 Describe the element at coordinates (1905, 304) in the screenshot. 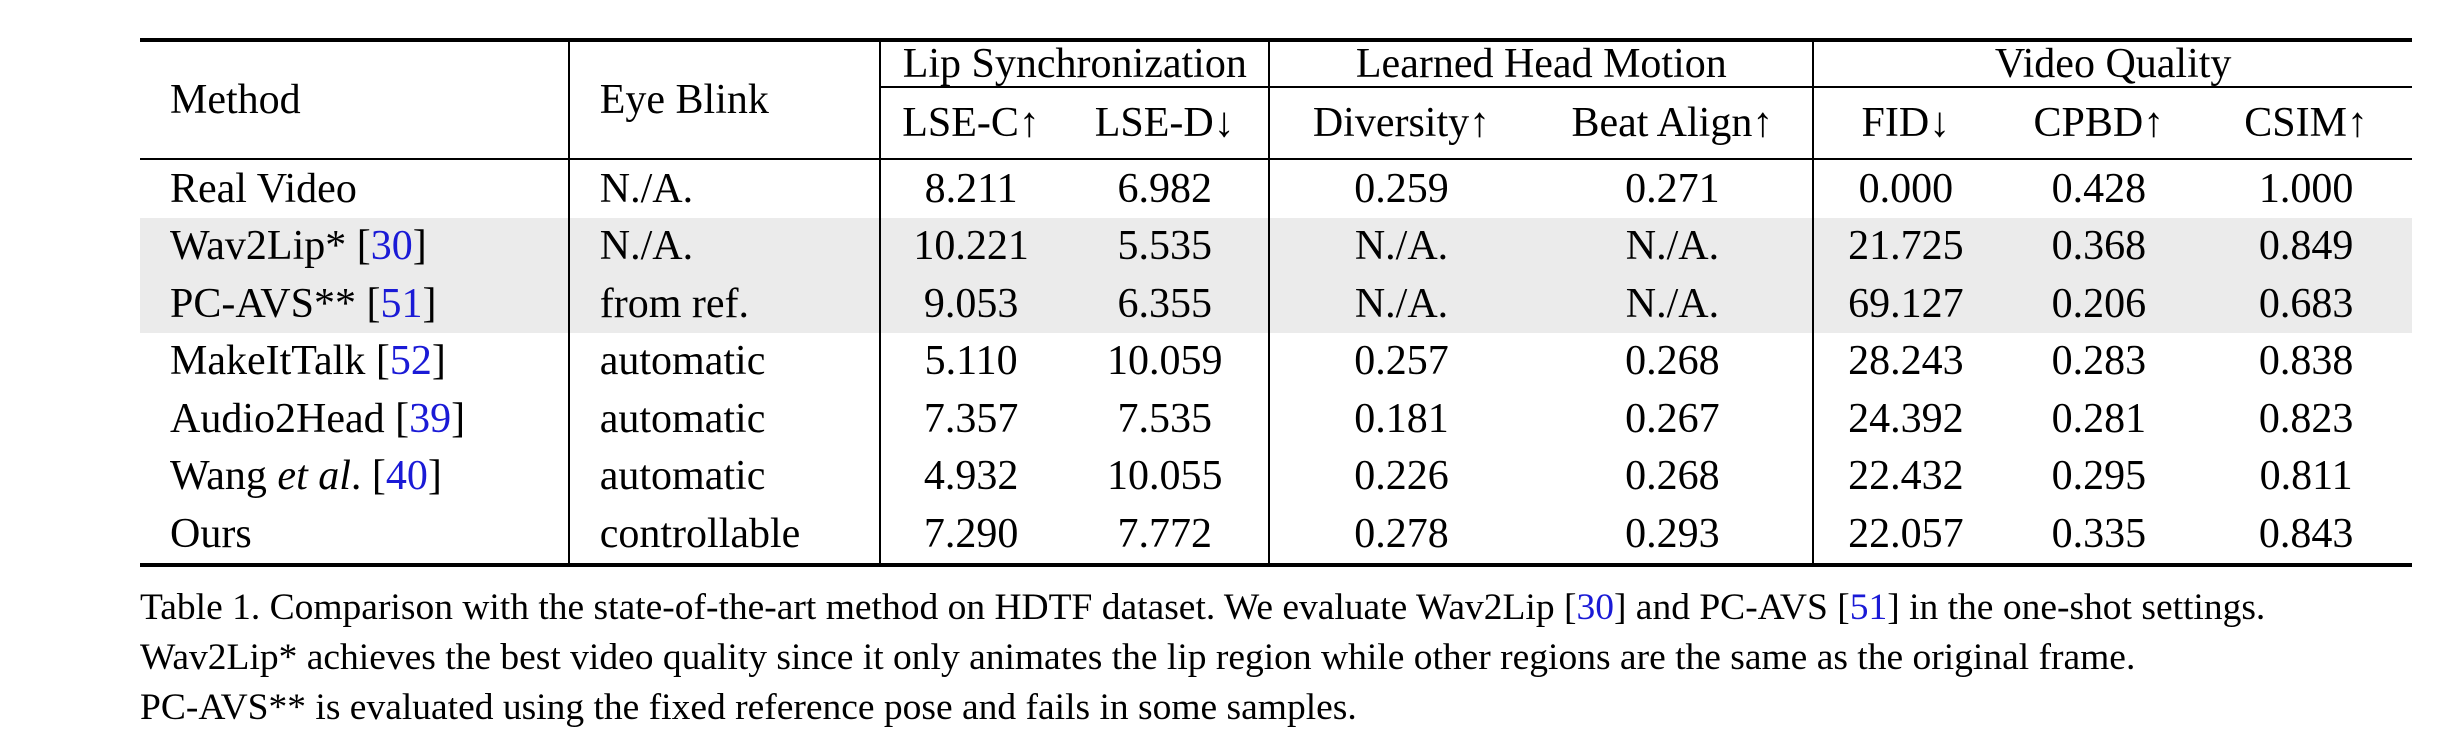

I see `cell-value: 69.127` at that location.